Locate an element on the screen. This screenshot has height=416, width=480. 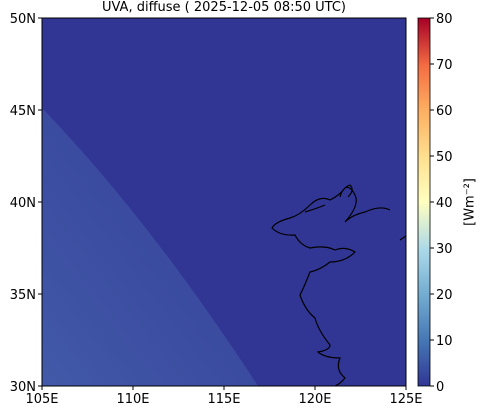
colorbar-tick-label: 10 is located at coordinates (444, 341).